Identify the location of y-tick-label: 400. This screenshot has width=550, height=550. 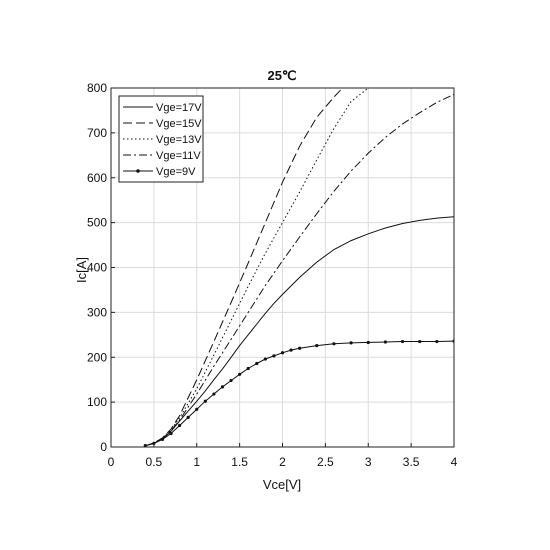
(97, 268).